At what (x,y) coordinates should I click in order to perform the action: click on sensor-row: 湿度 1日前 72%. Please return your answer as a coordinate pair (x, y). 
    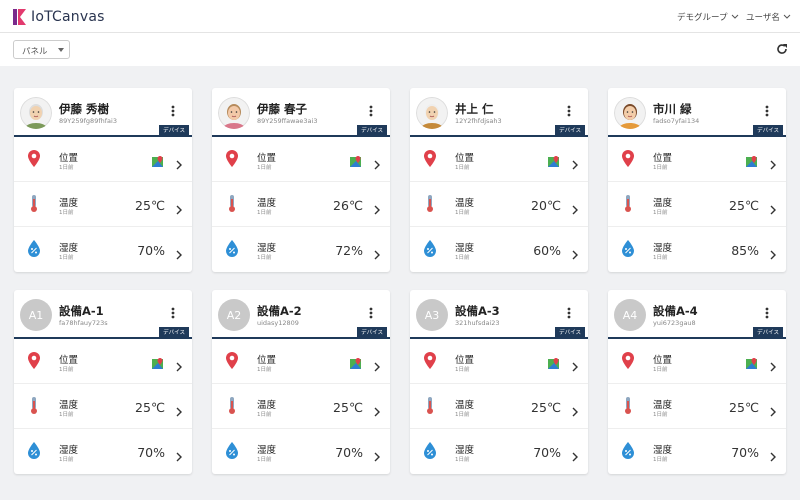
    Looking at the image, I should click on (301, 249).